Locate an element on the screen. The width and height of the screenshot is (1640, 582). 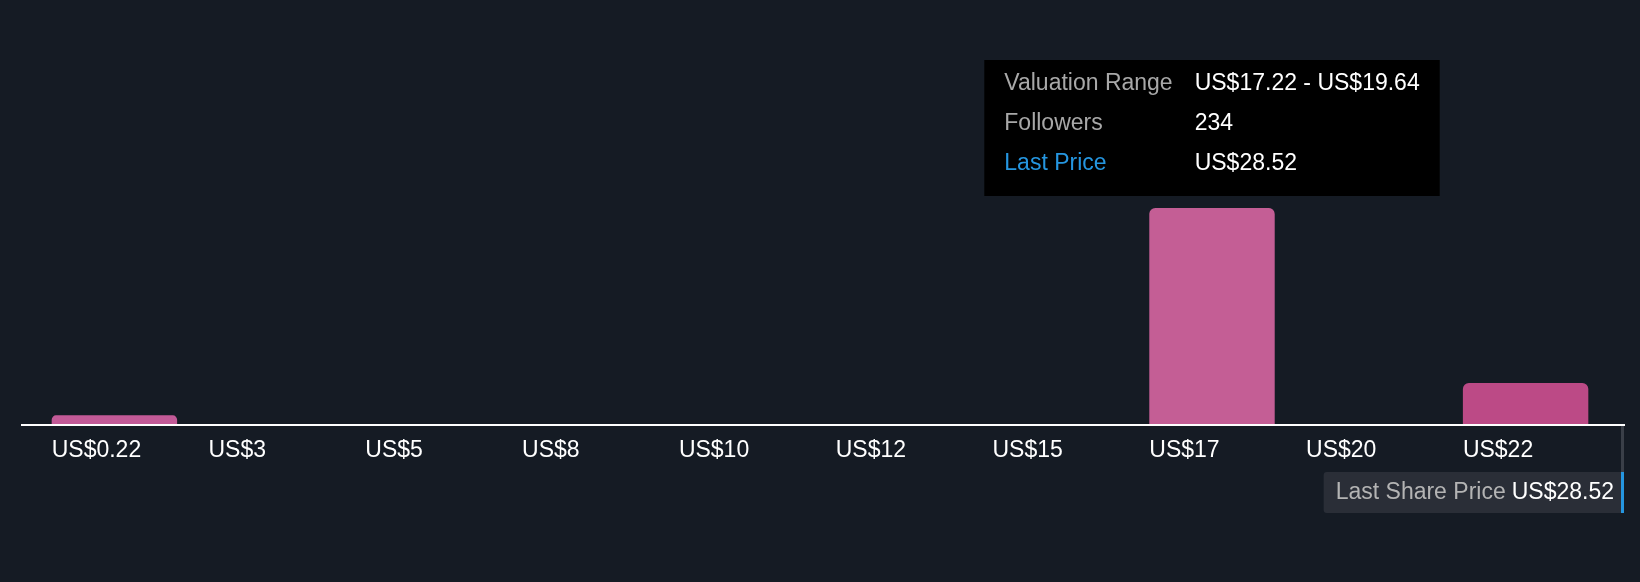
text: Last Share Price is located at coordinates (1420, 490).